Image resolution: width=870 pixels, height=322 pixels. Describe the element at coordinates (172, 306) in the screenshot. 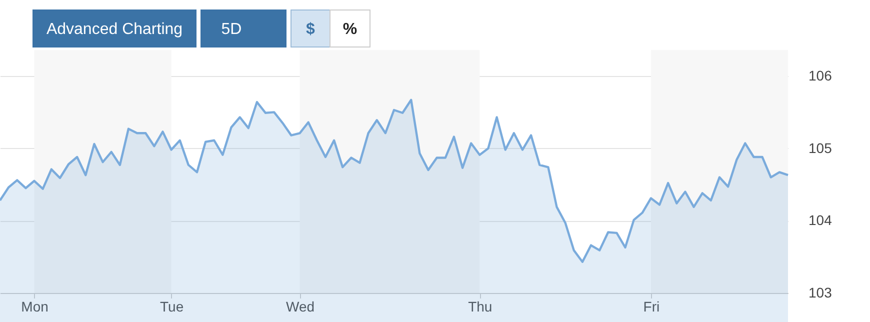

I see `x-tick-label: Tue` at that location.